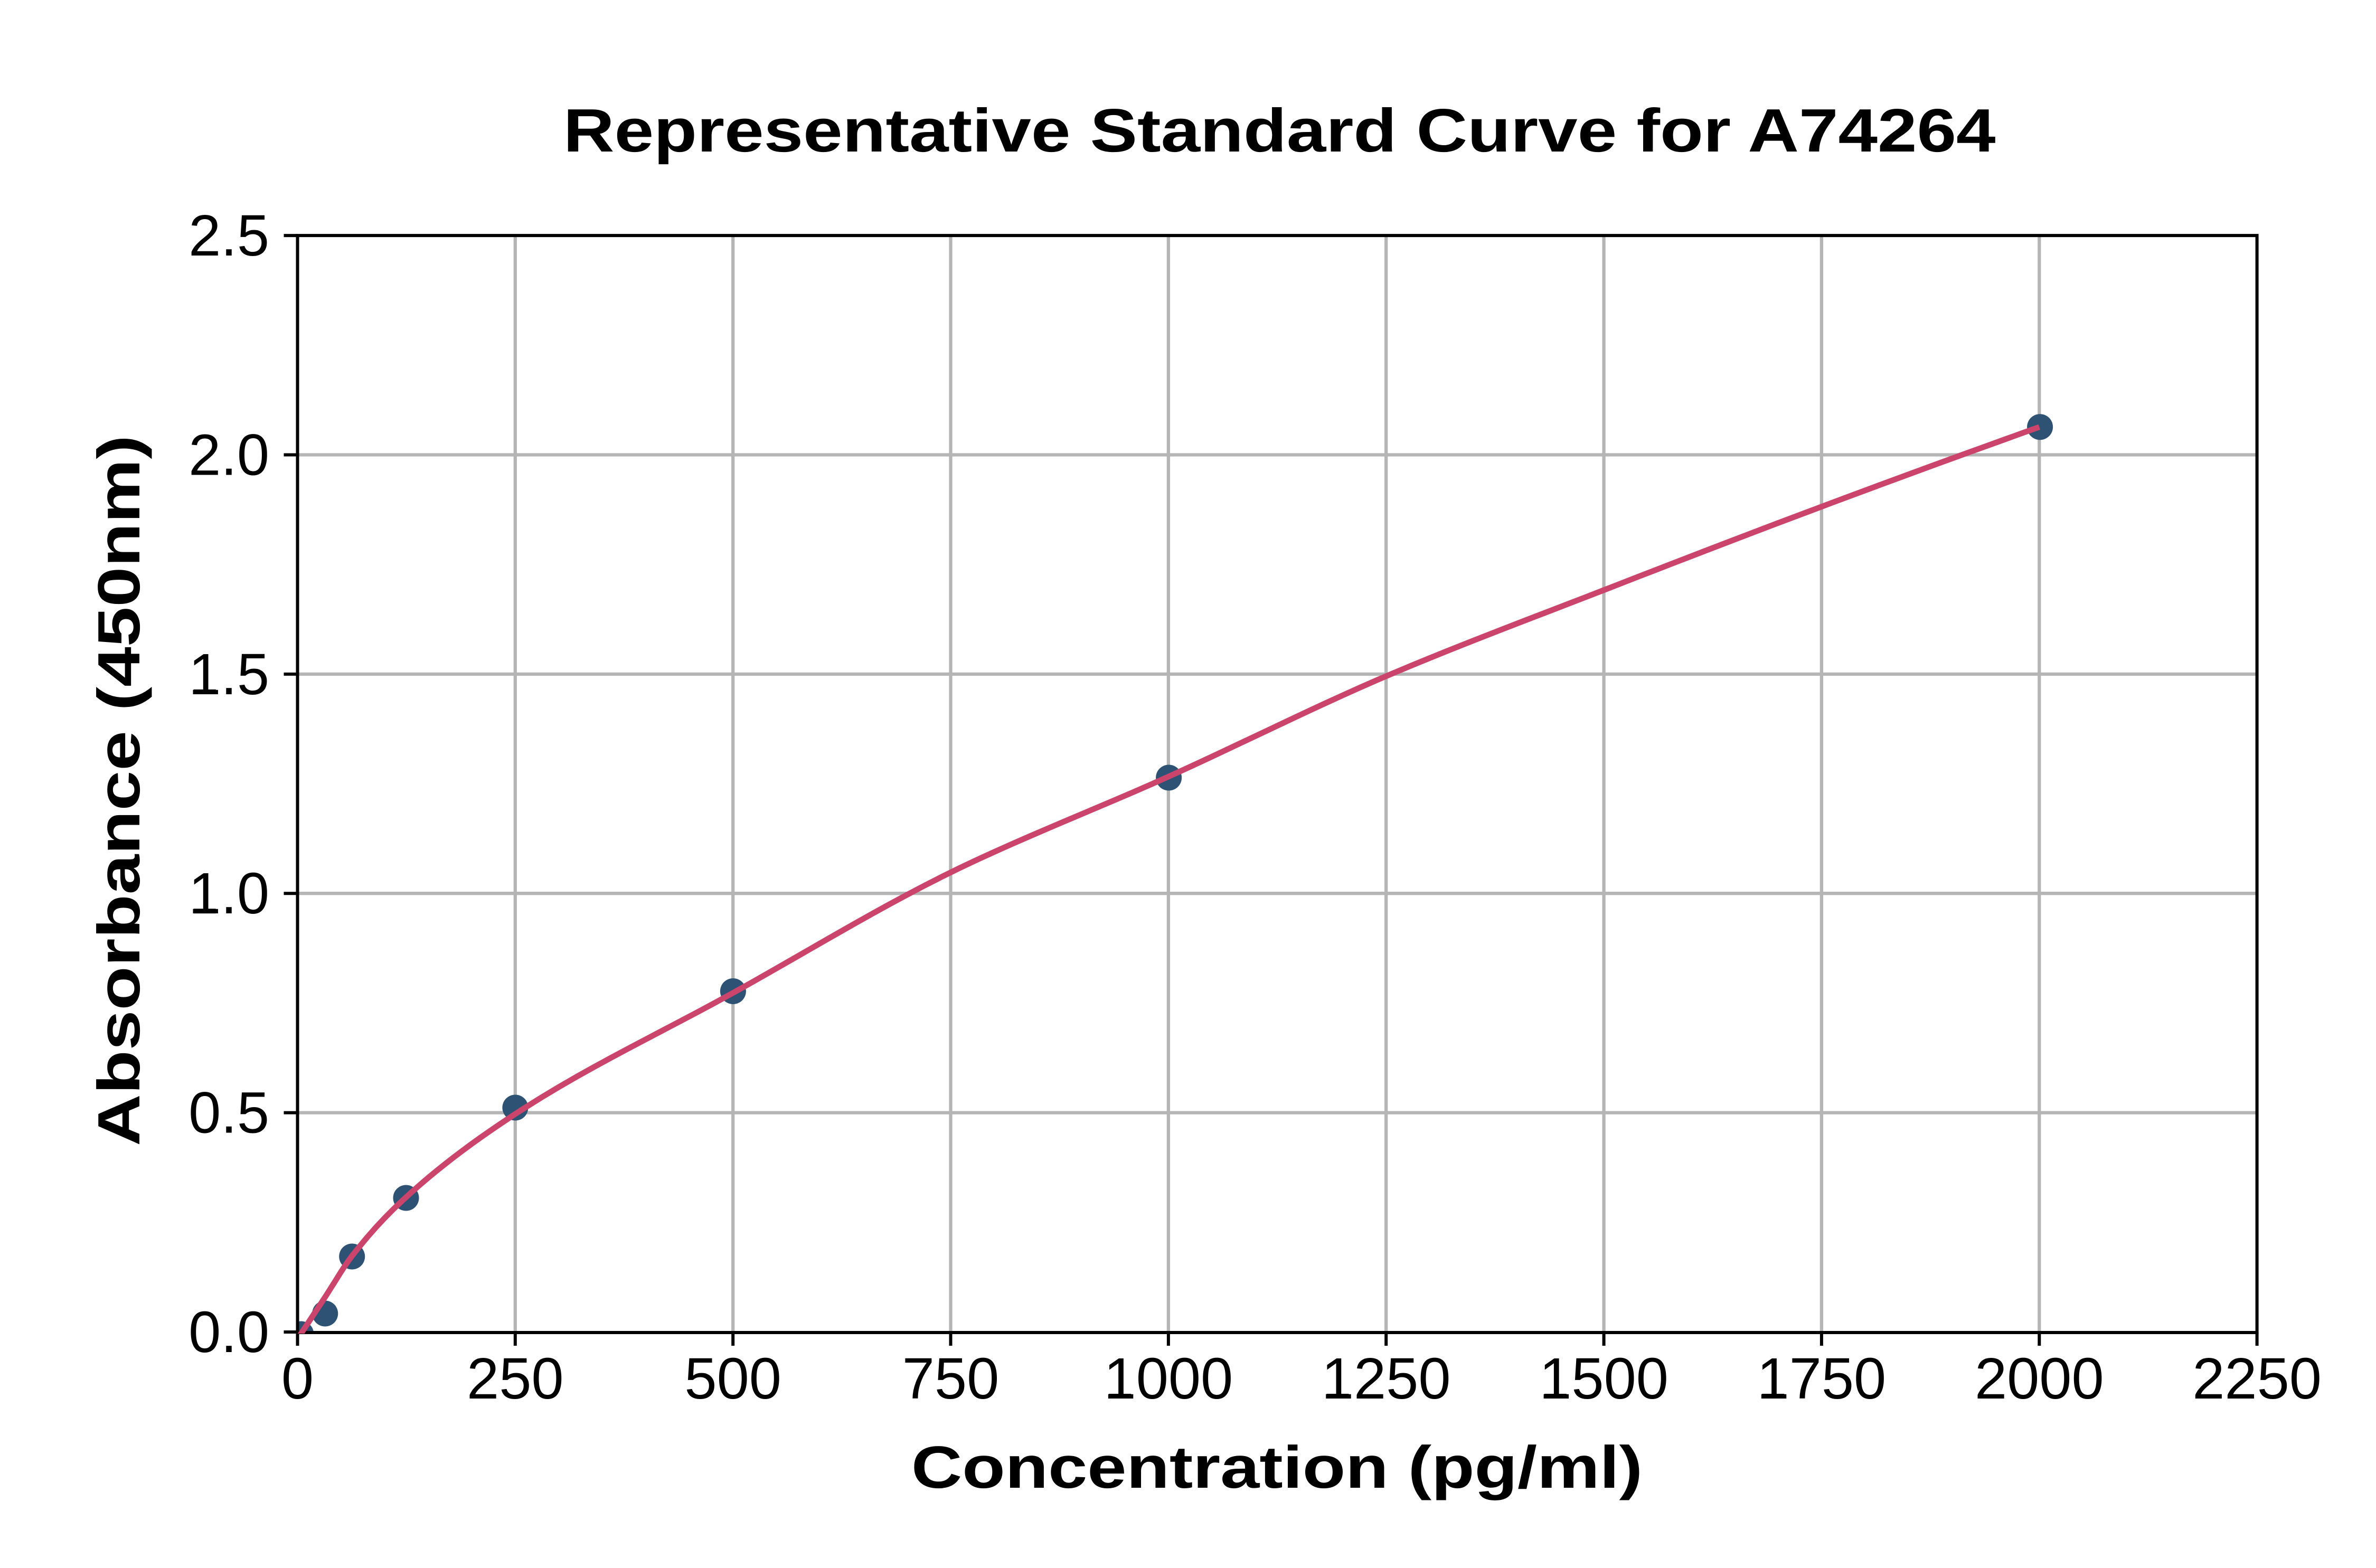 This screenshot has height=1568, width=2376. I want to click on svg-text: 1750, so click(1822, 1379).